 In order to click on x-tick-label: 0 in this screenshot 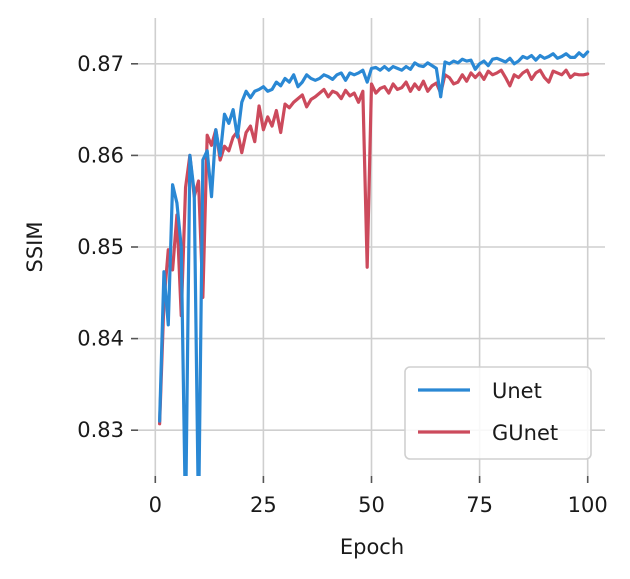, I will do `click(155, 505)`.